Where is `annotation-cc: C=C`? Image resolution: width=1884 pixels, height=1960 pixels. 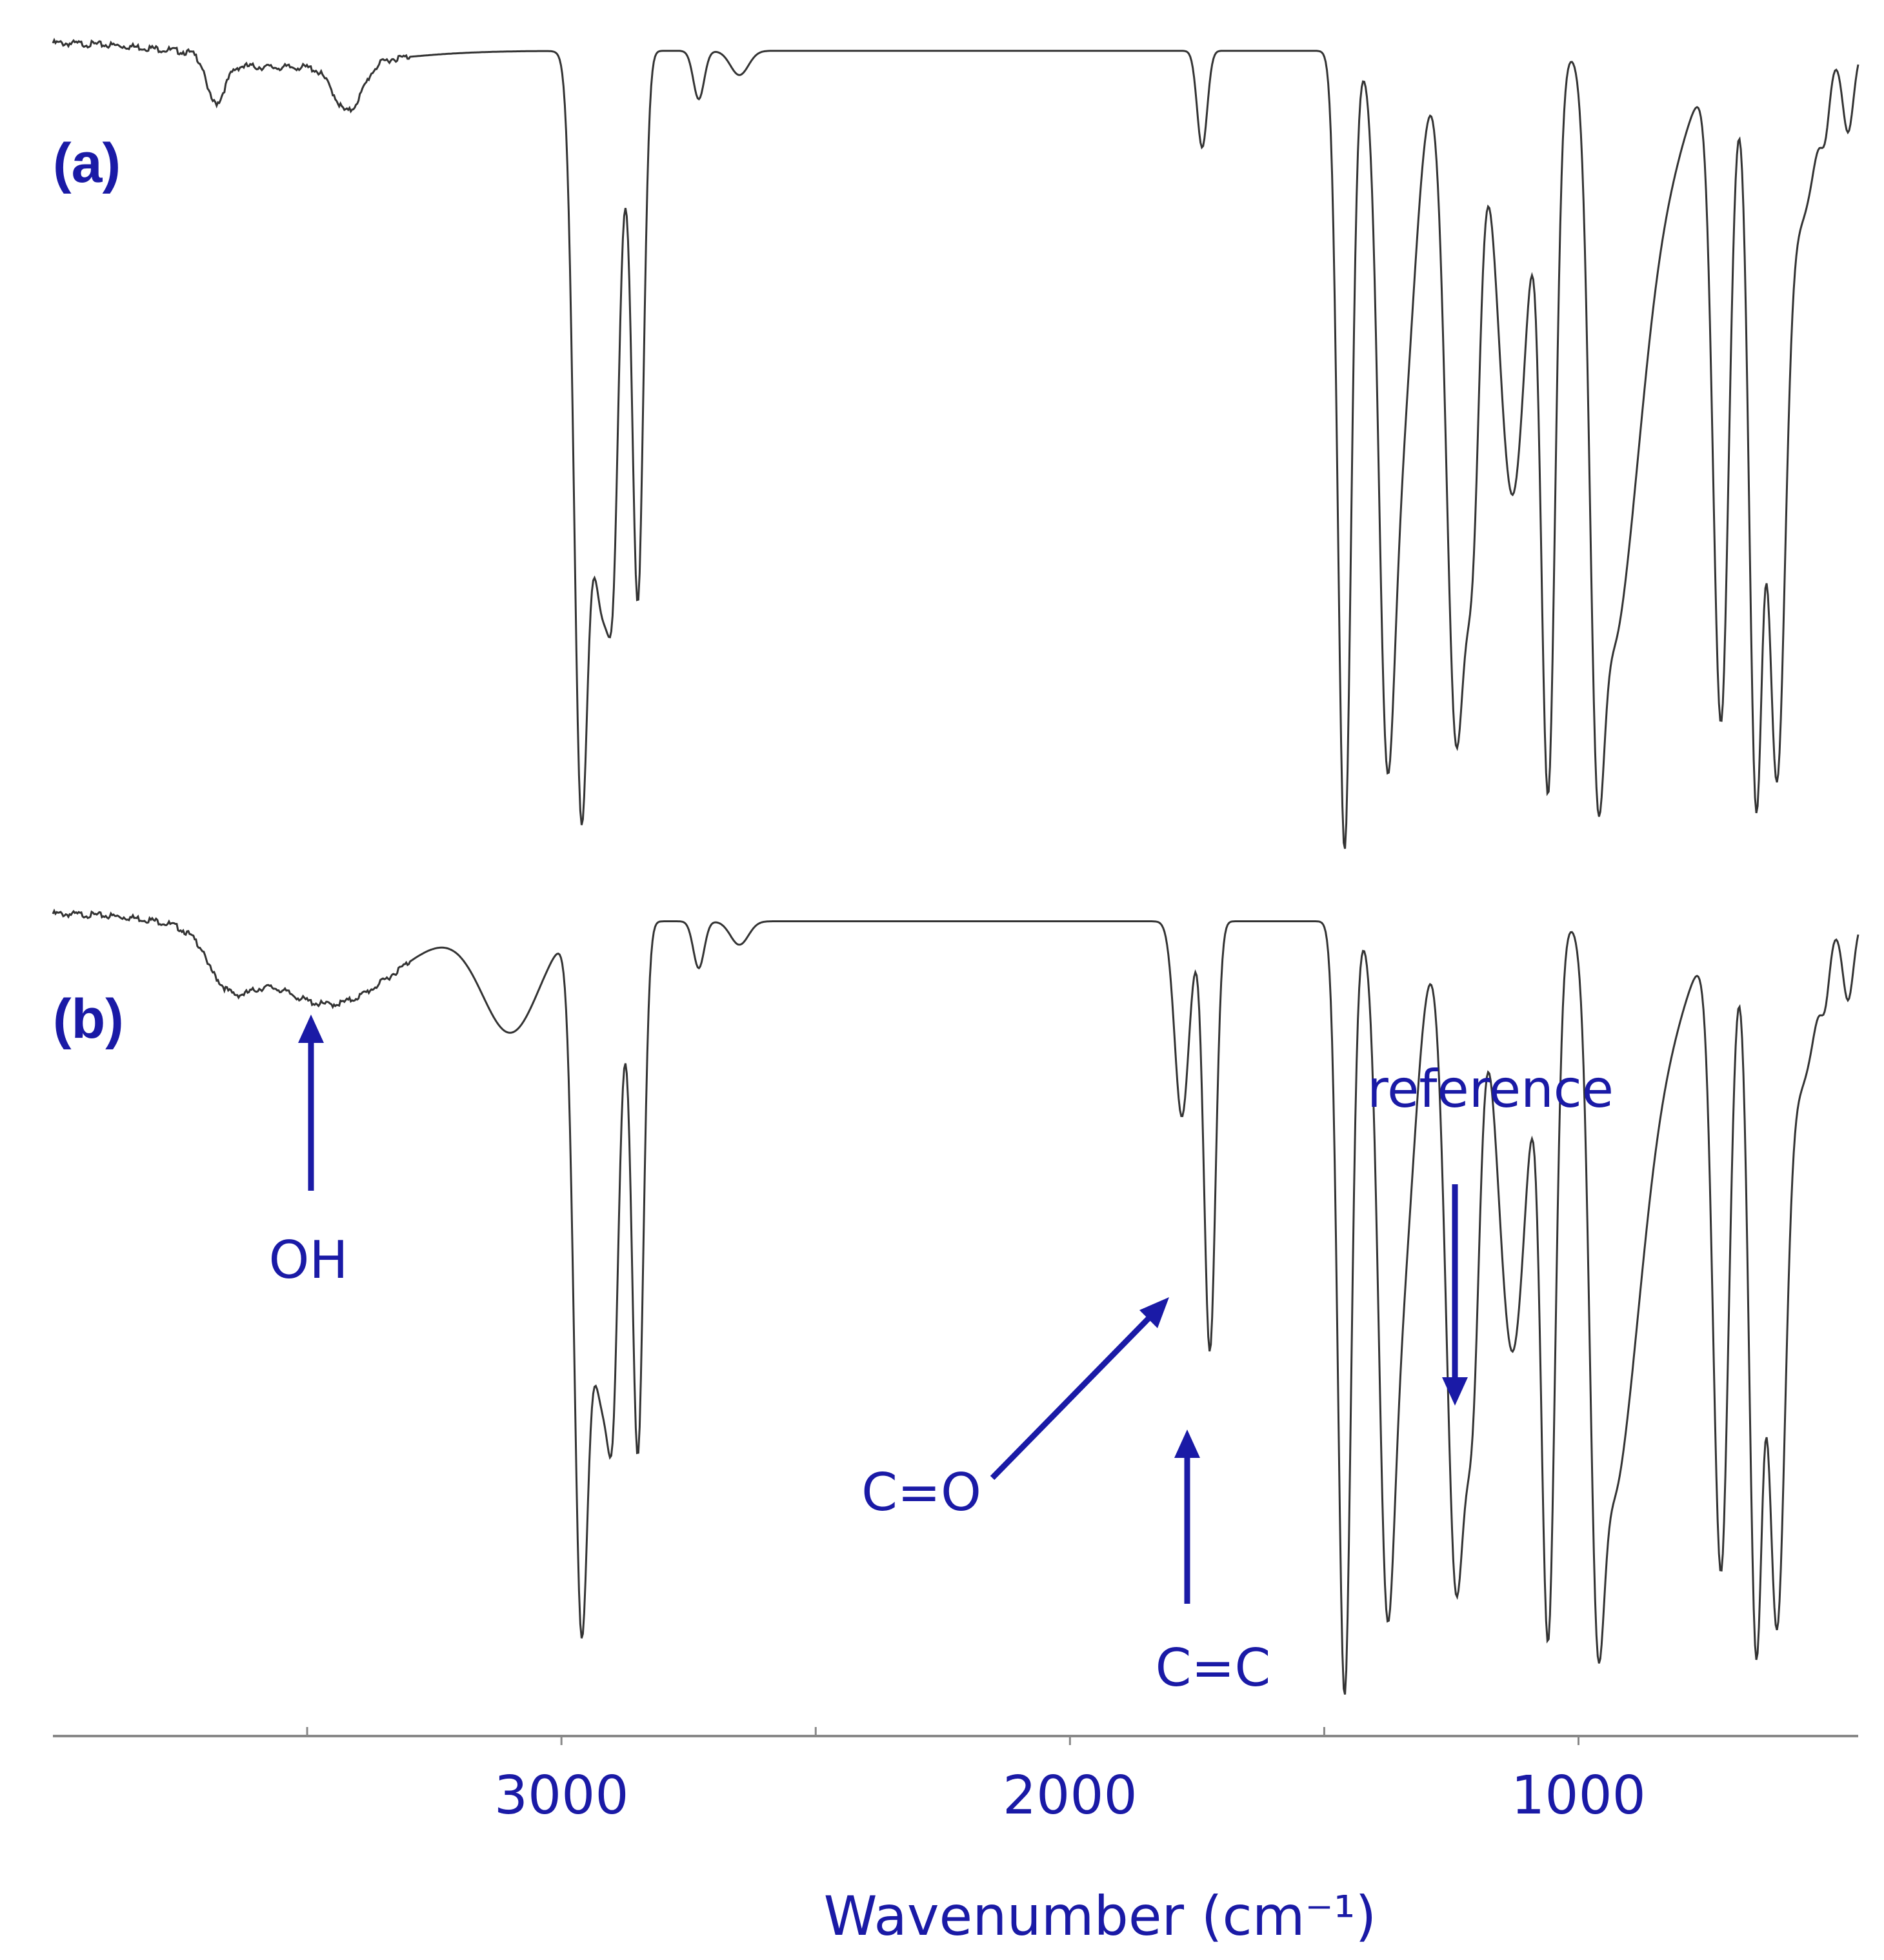
annotation-cc: C=C is located at coordinates (1213, 1564).